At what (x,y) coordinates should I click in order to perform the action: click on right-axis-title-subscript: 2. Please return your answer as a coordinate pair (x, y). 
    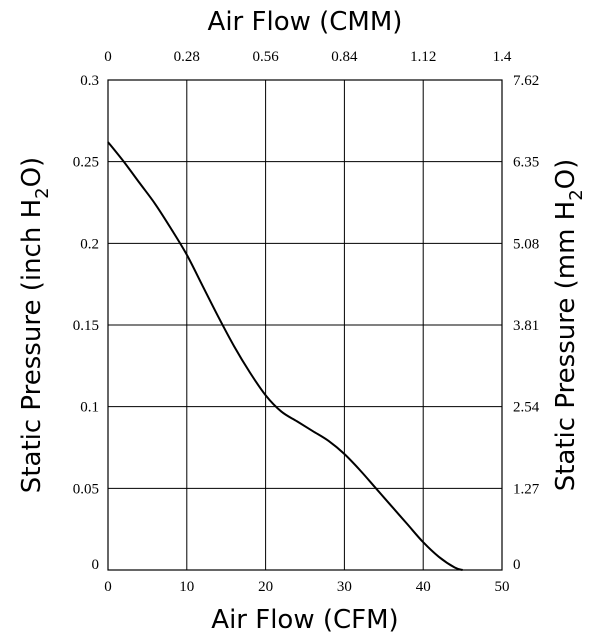
    Looking at the image, I should click on (576, 194).